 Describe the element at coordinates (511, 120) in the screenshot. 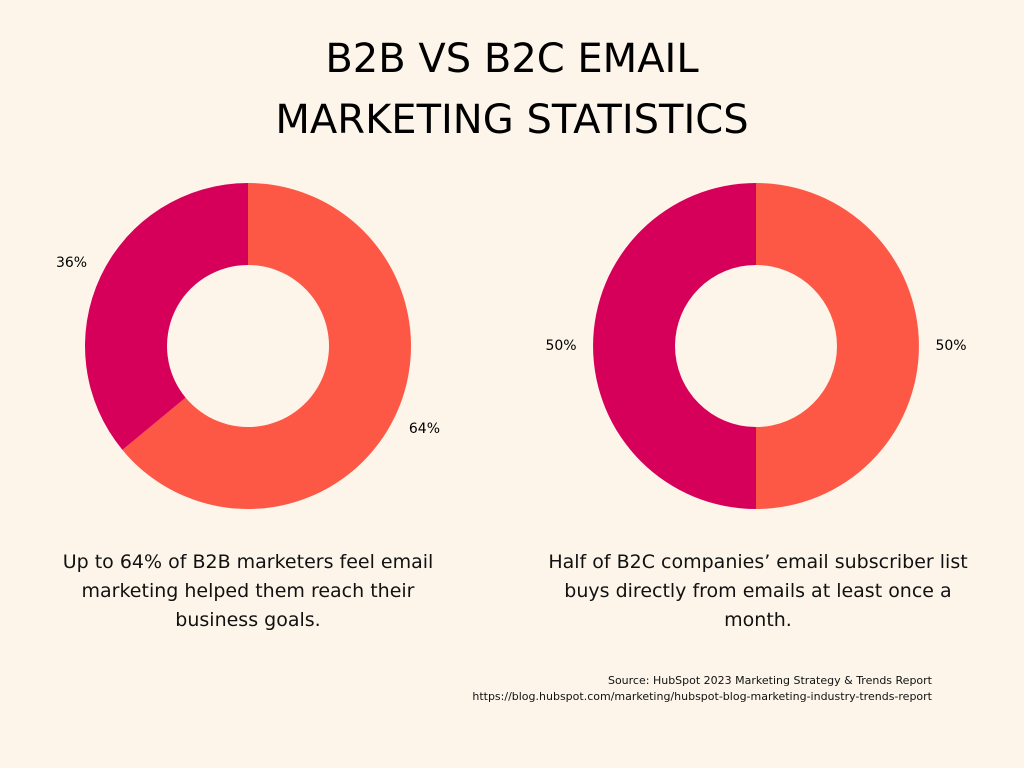

I see `title: MARKETING STATISTICS` at that location.